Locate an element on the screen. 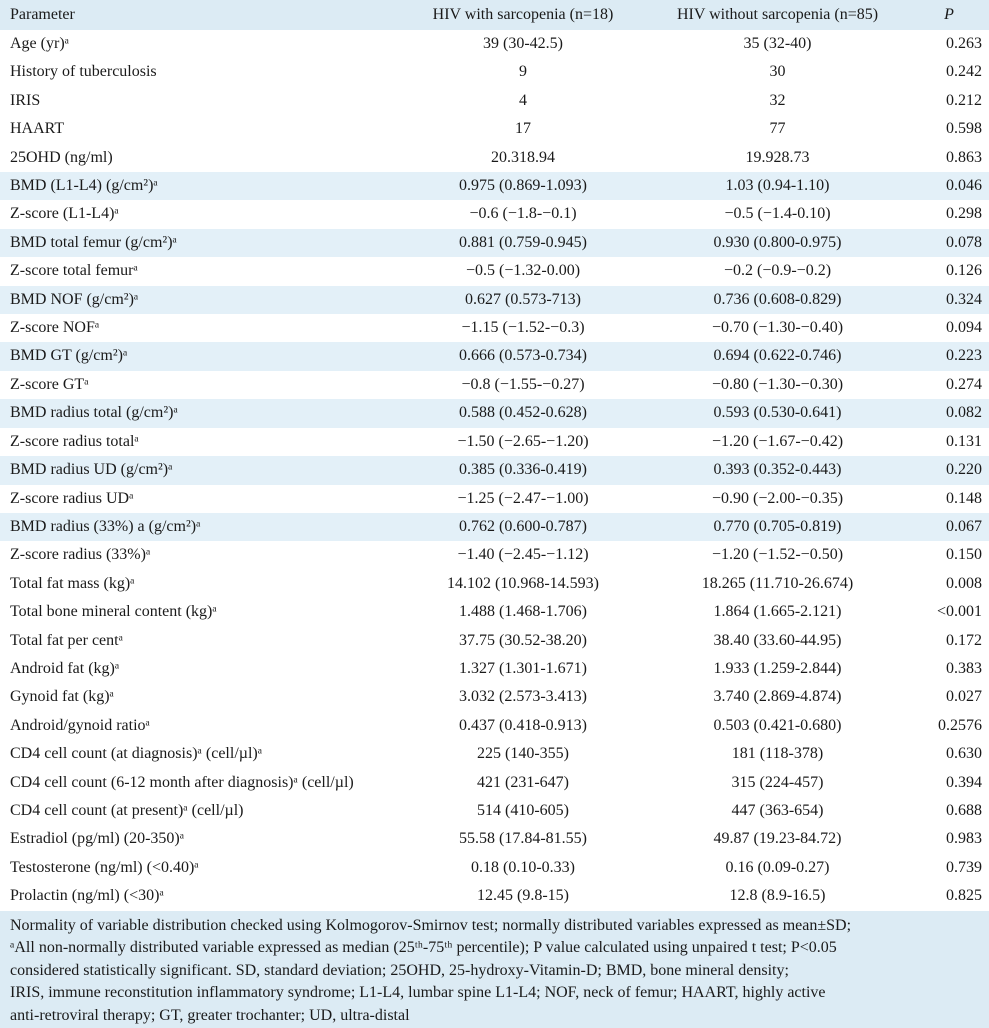  cell-with-sarcopenia: −1.25 (−2.47-−1.00) is located at coordinates (523, 498).